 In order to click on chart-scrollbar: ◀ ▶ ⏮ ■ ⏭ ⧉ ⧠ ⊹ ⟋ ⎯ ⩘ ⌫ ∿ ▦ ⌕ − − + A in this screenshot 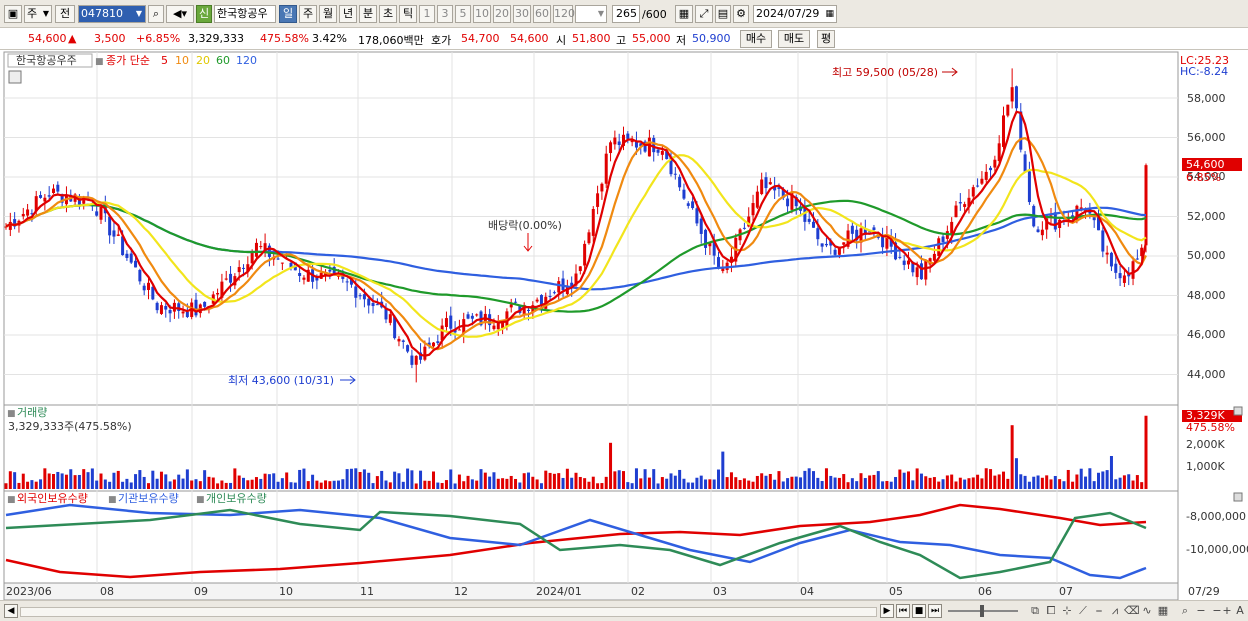, I will do `click(624, 610)`.